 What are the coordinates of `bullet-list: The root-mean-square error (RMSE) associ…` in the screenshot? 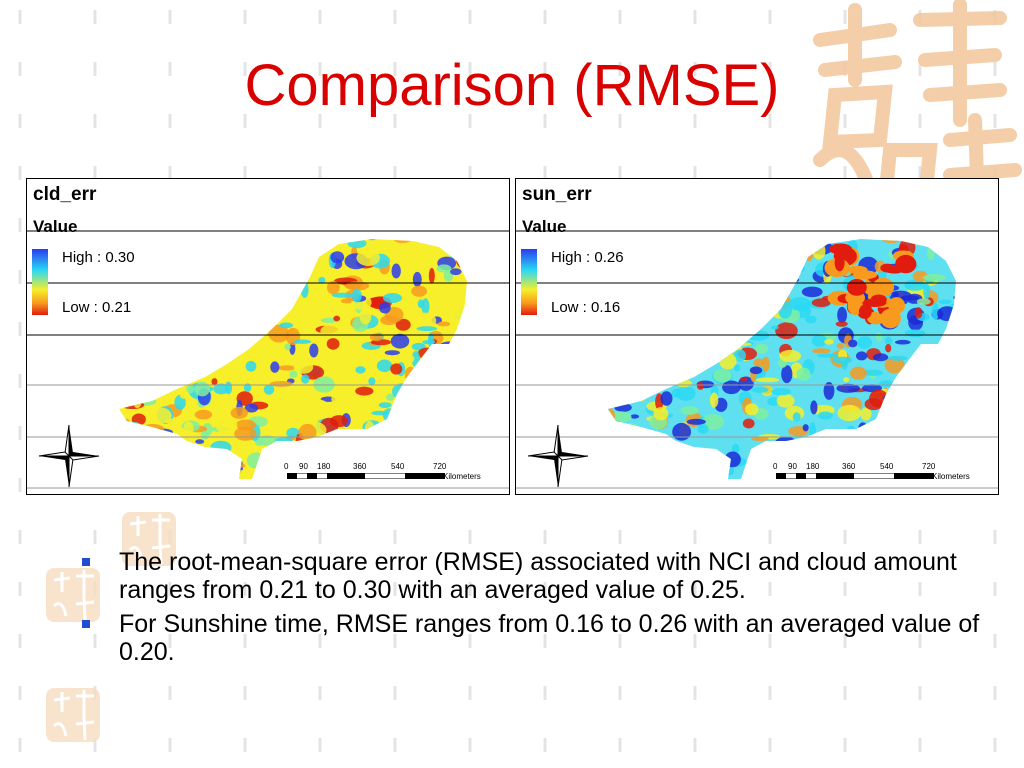 It's located at (540, 610).